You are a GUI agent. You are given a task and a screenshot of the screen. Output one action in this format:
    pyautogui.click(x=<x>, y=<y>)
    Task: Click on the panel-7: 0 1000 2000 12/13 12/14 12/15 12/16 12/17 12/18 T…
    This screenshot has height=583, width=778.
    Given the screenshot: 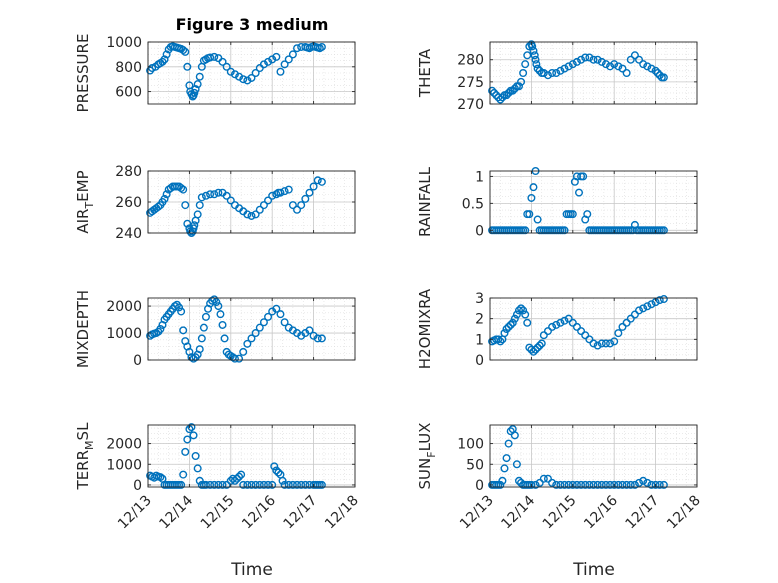 What is the action you would take?
    pyautogui.click(x=218, y=477)
    